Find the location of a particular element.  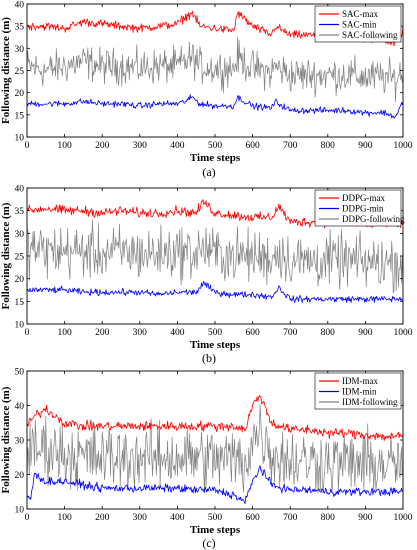

series-line-DDPG-following is located at coordinates (215, 256).